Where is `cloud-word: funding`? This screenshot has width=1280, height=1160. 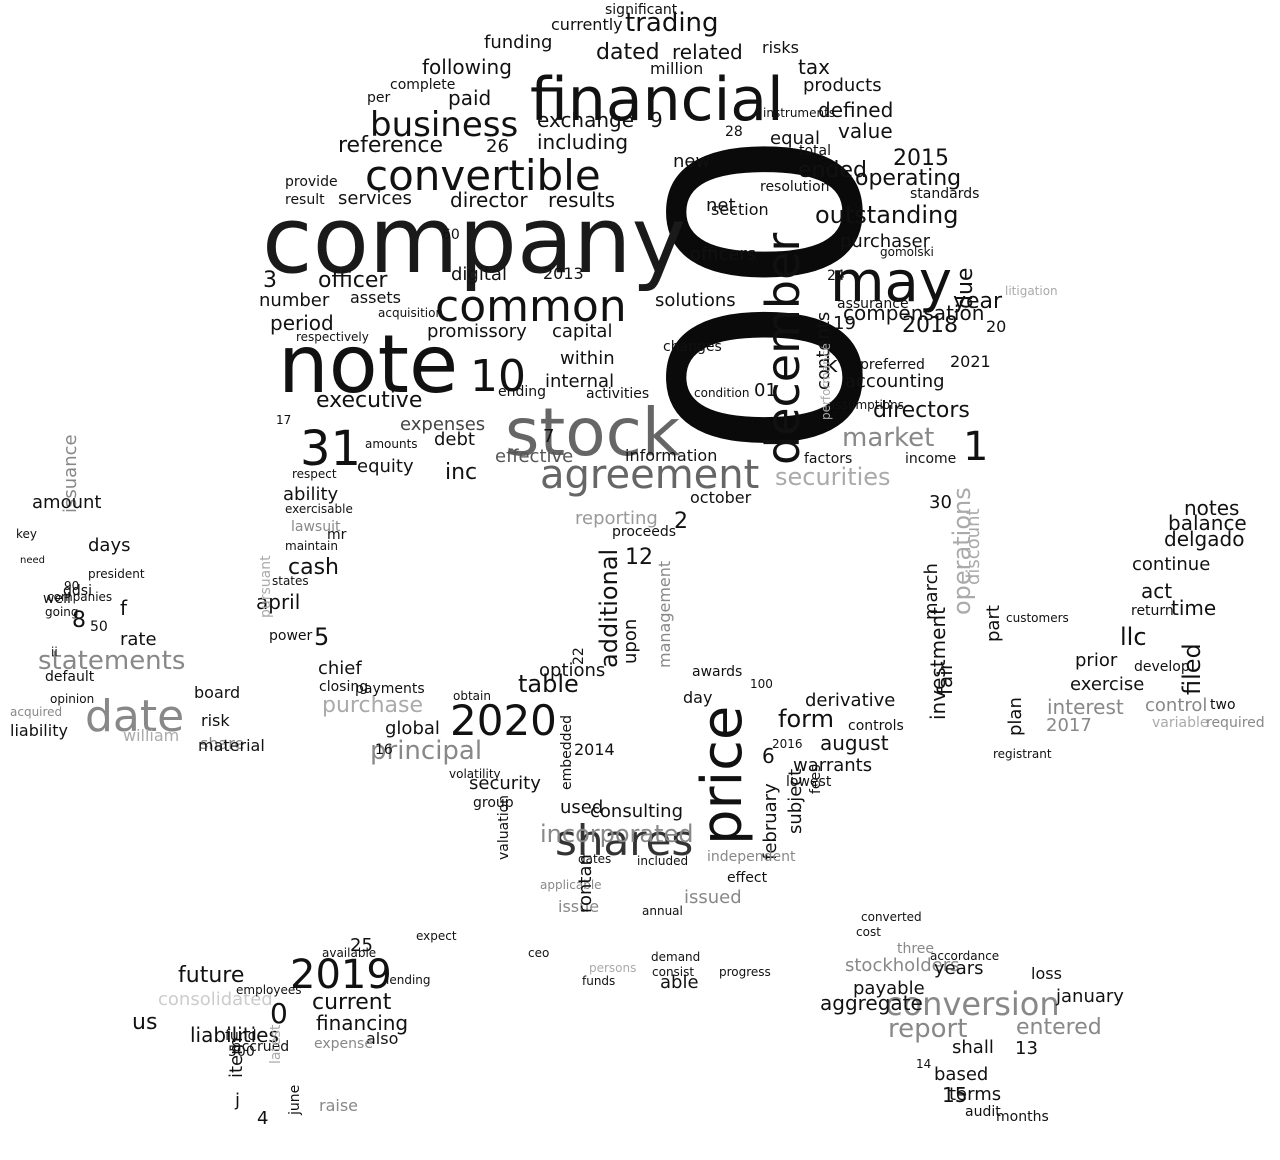
cloud-word: funding is located at coordinates (518, 42).